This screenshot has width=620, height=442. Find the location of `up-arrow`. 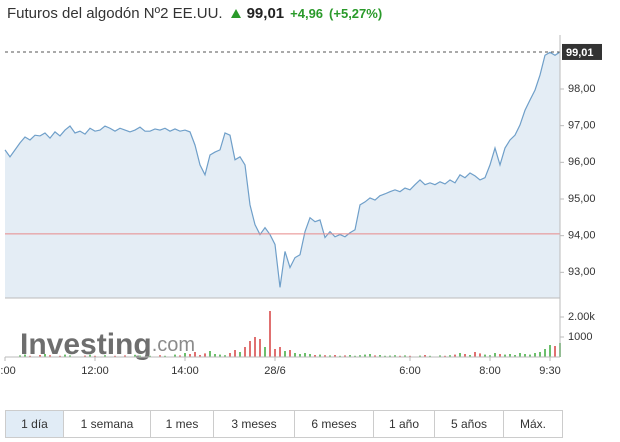

up-arrow is located at coordinates (235, 13).